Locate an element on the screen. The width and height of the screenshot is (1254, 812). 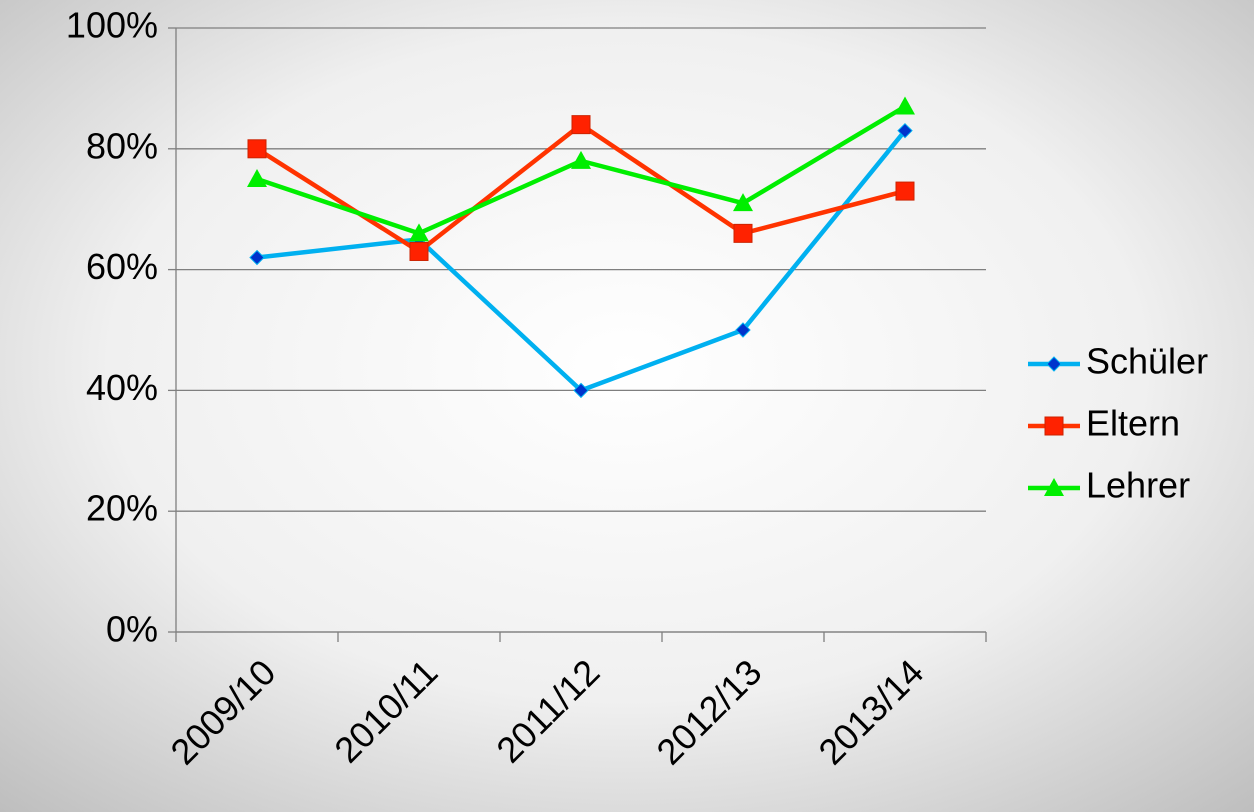
y-tick-label: 20% is located at coordinates (122, 508).